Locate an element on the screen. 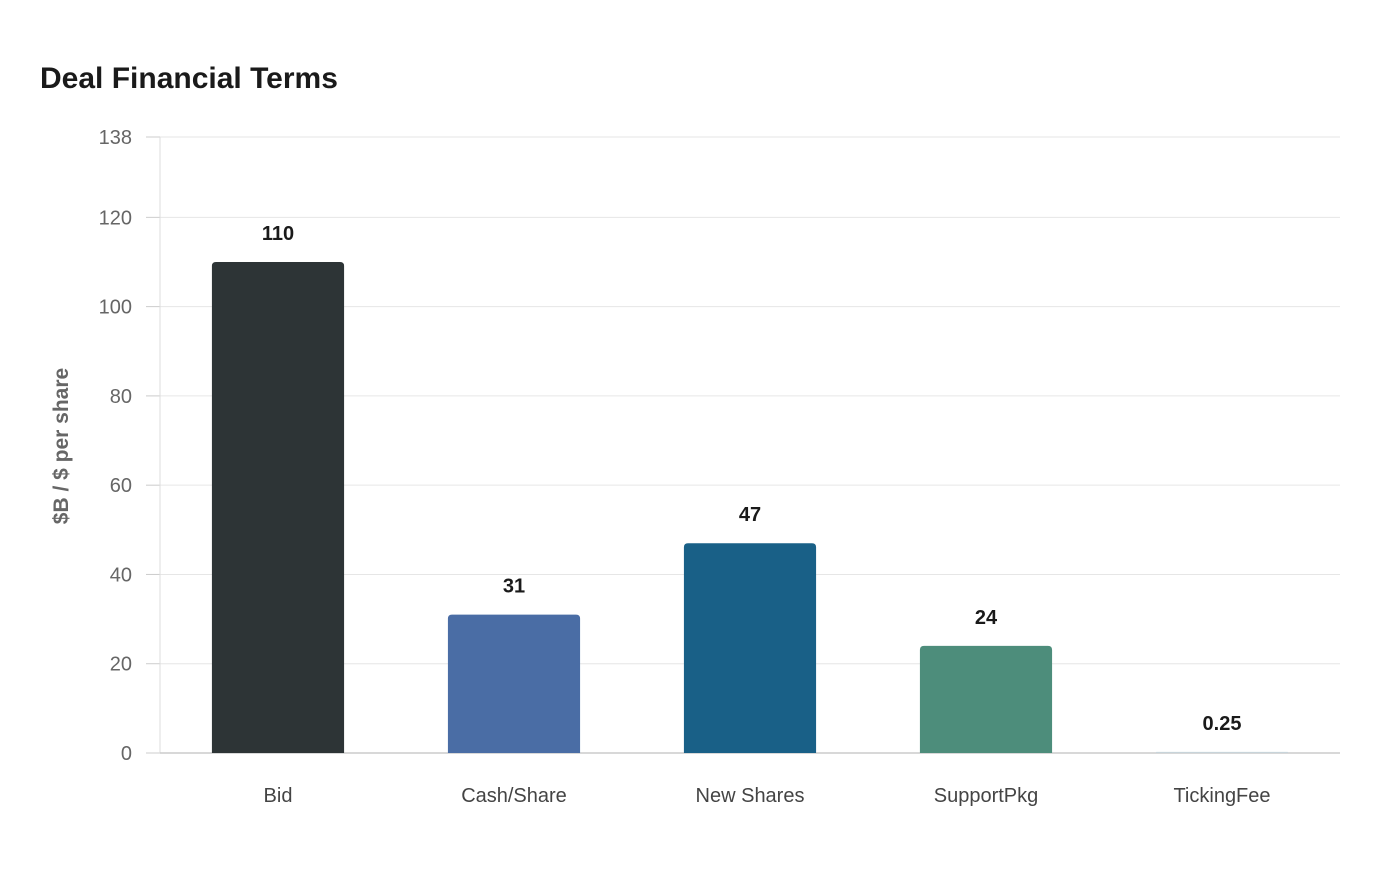 The width and height of the screenshot is (1400, 880). y-tick-label: 80 is located at coordinates (121, 397).